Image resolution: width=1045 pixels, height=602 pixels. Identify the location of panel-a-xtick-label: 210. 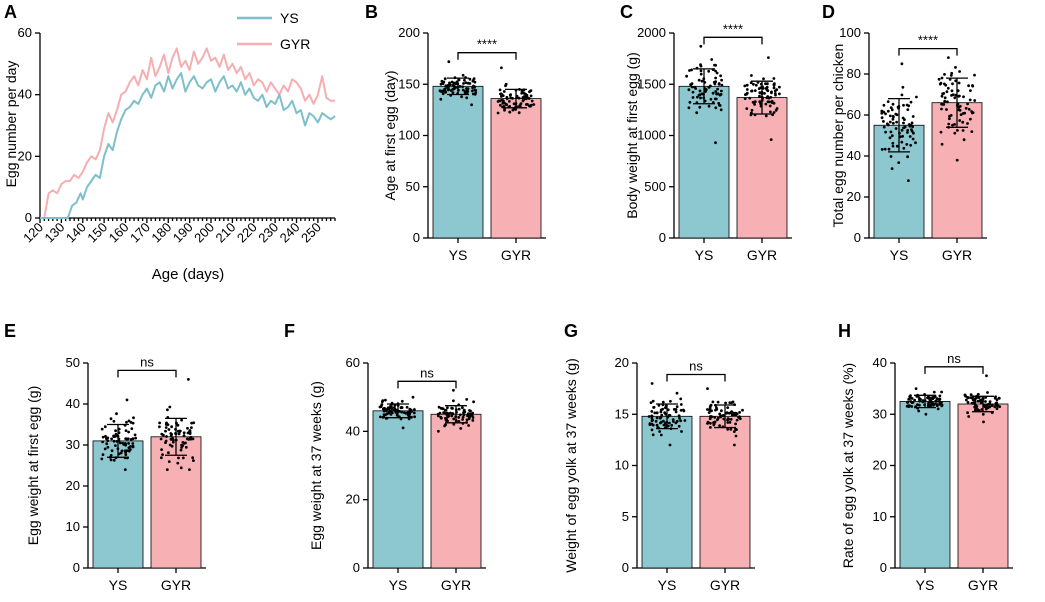
(226, 233).